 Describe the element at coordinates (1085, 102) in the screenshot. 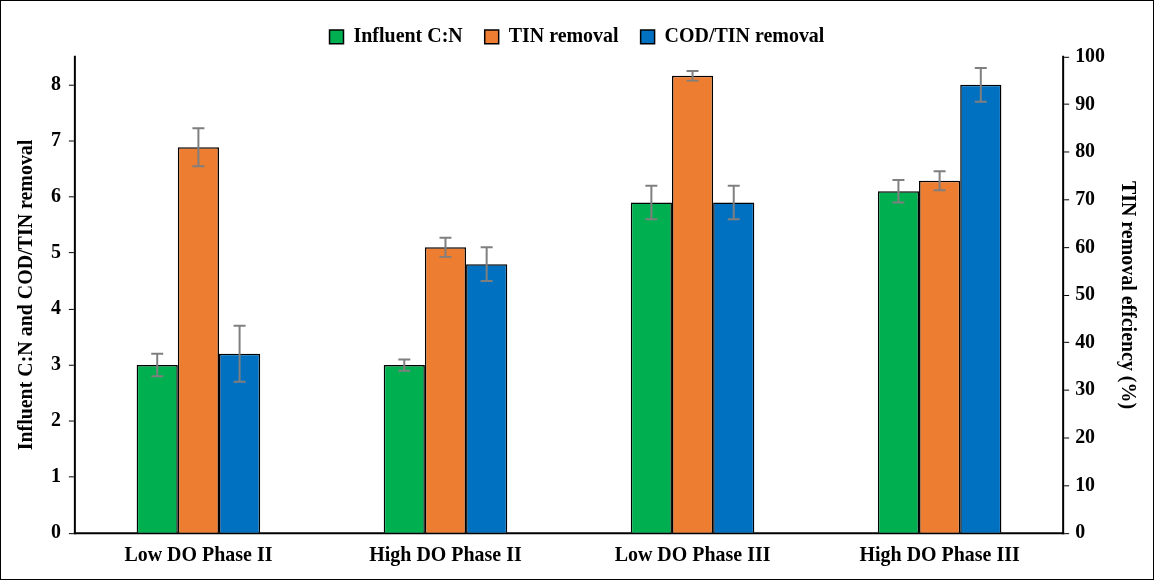

I see `y2-tick-label: 90` at that location.